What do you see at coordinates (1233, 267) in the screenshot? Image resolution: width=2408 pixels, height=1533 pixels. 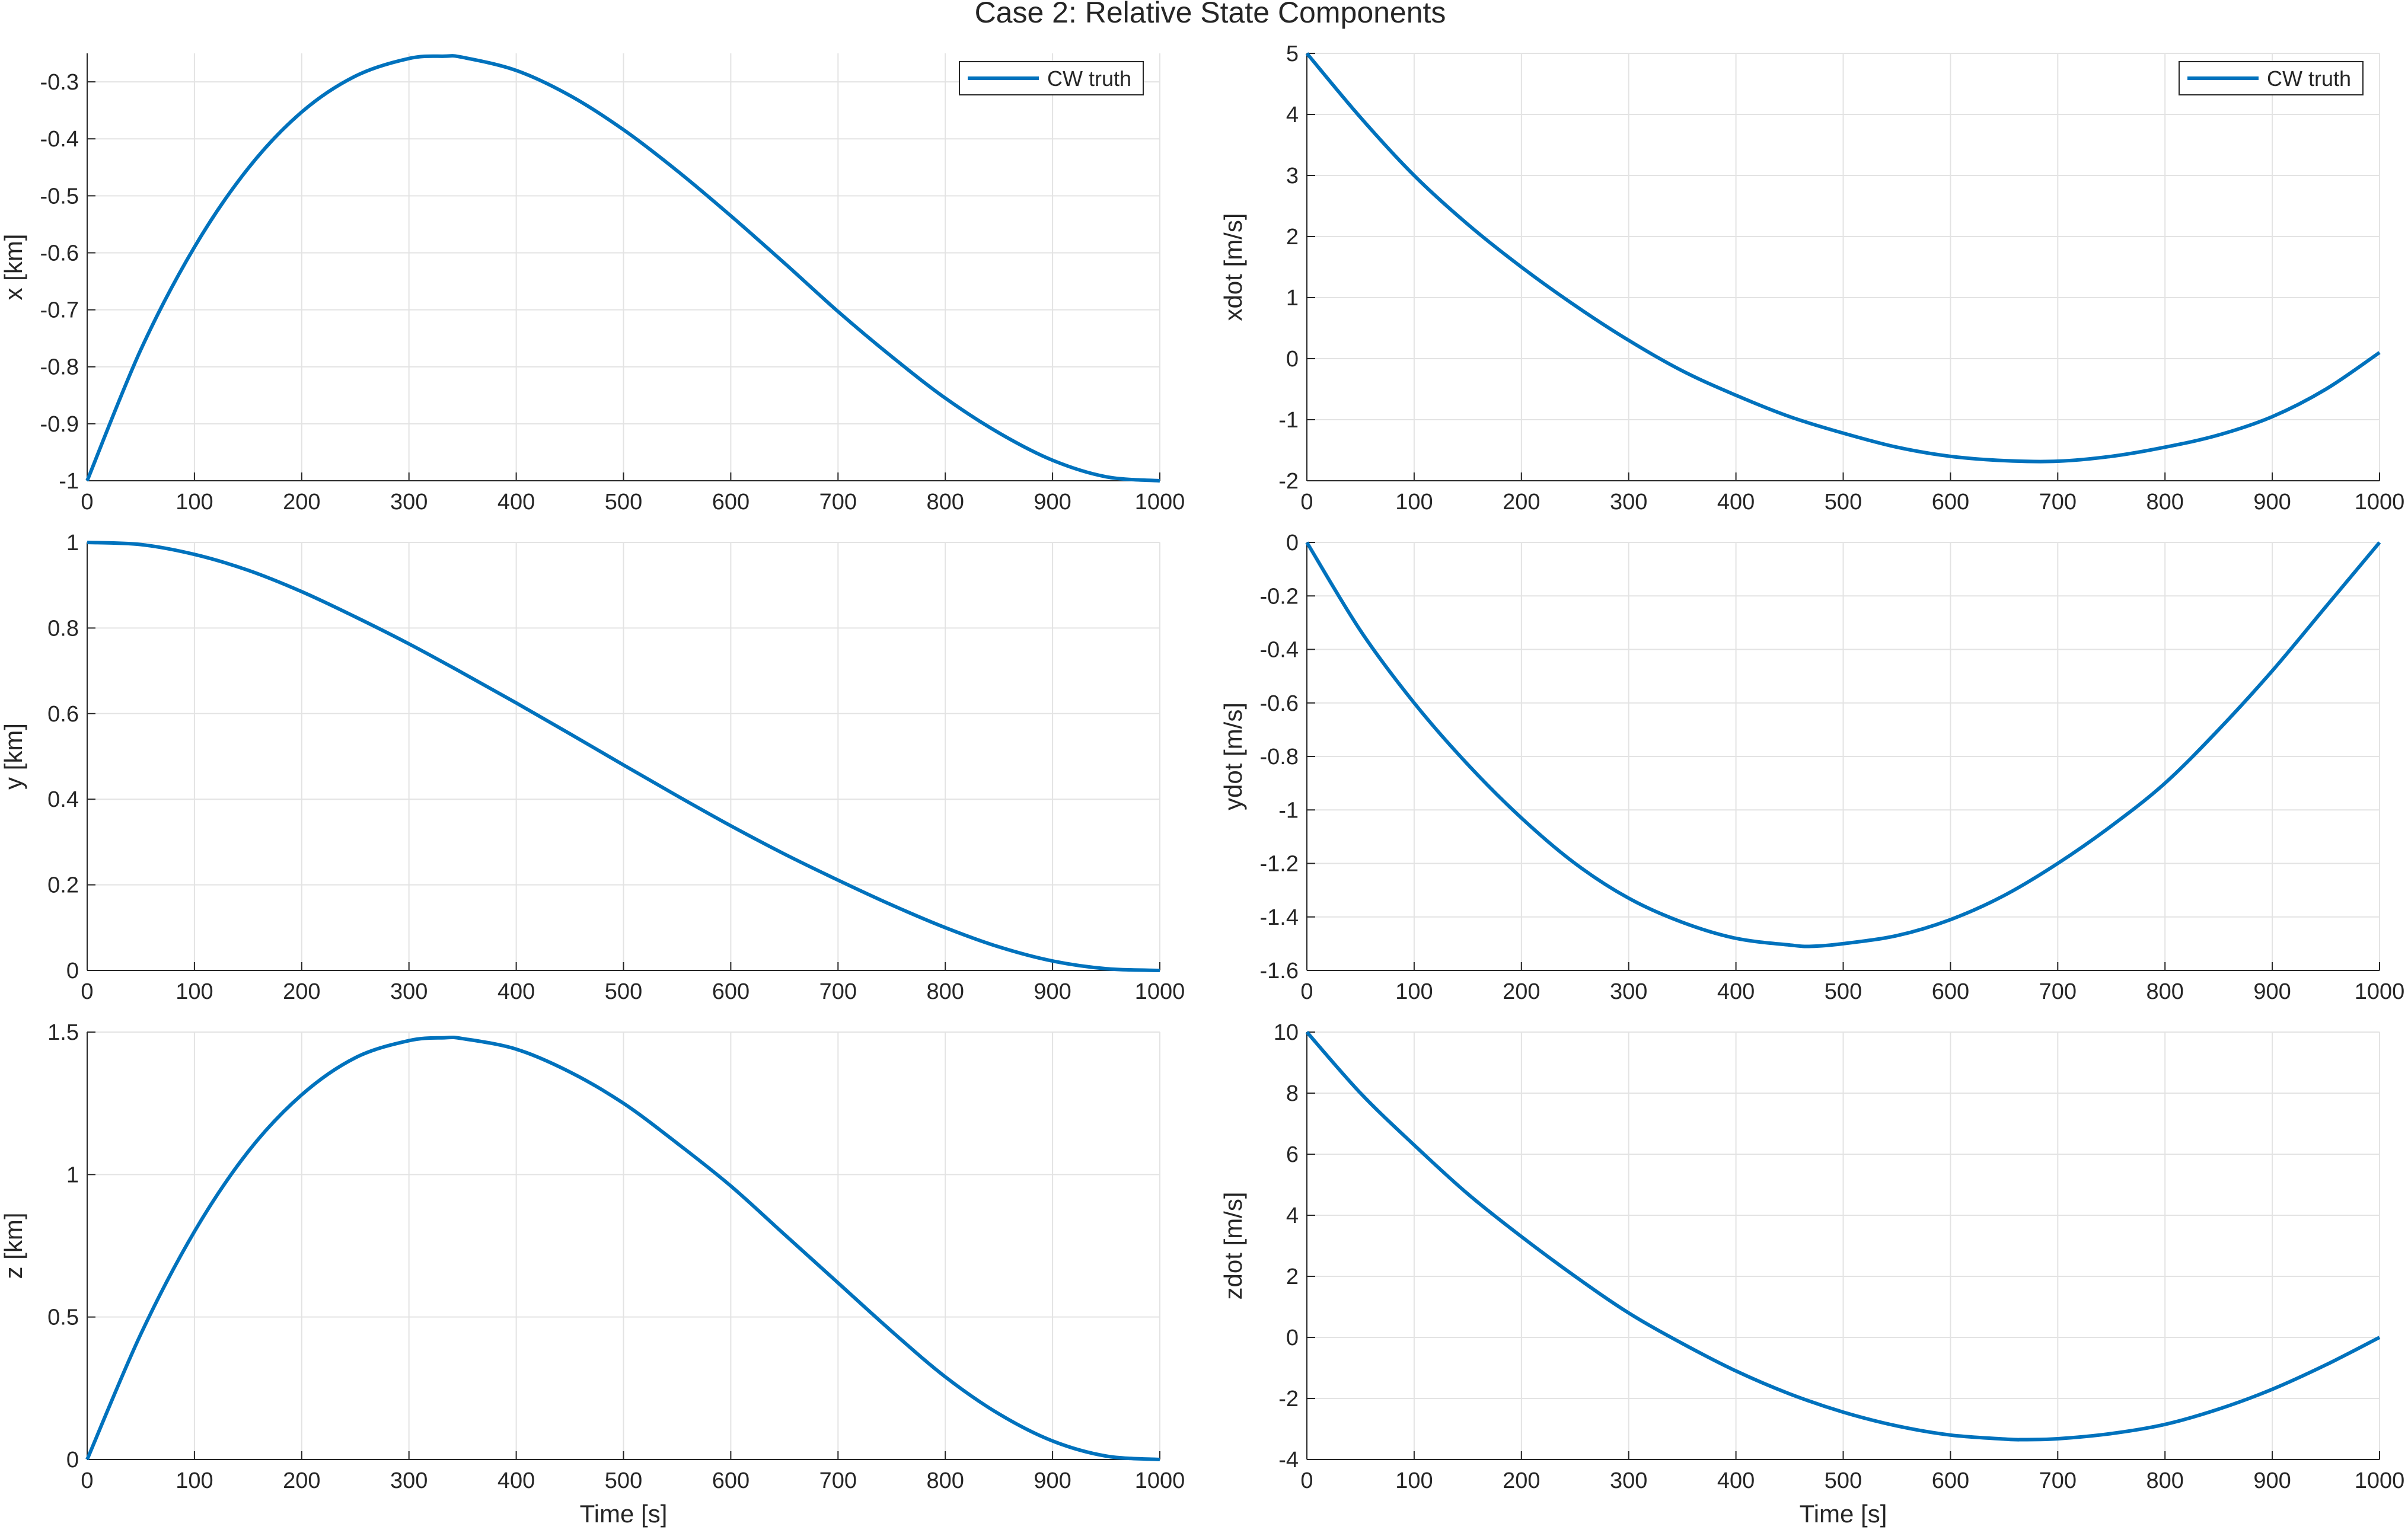 I see `y-axis-label: xdot [m/s]` at bounding box center [1233, 267].